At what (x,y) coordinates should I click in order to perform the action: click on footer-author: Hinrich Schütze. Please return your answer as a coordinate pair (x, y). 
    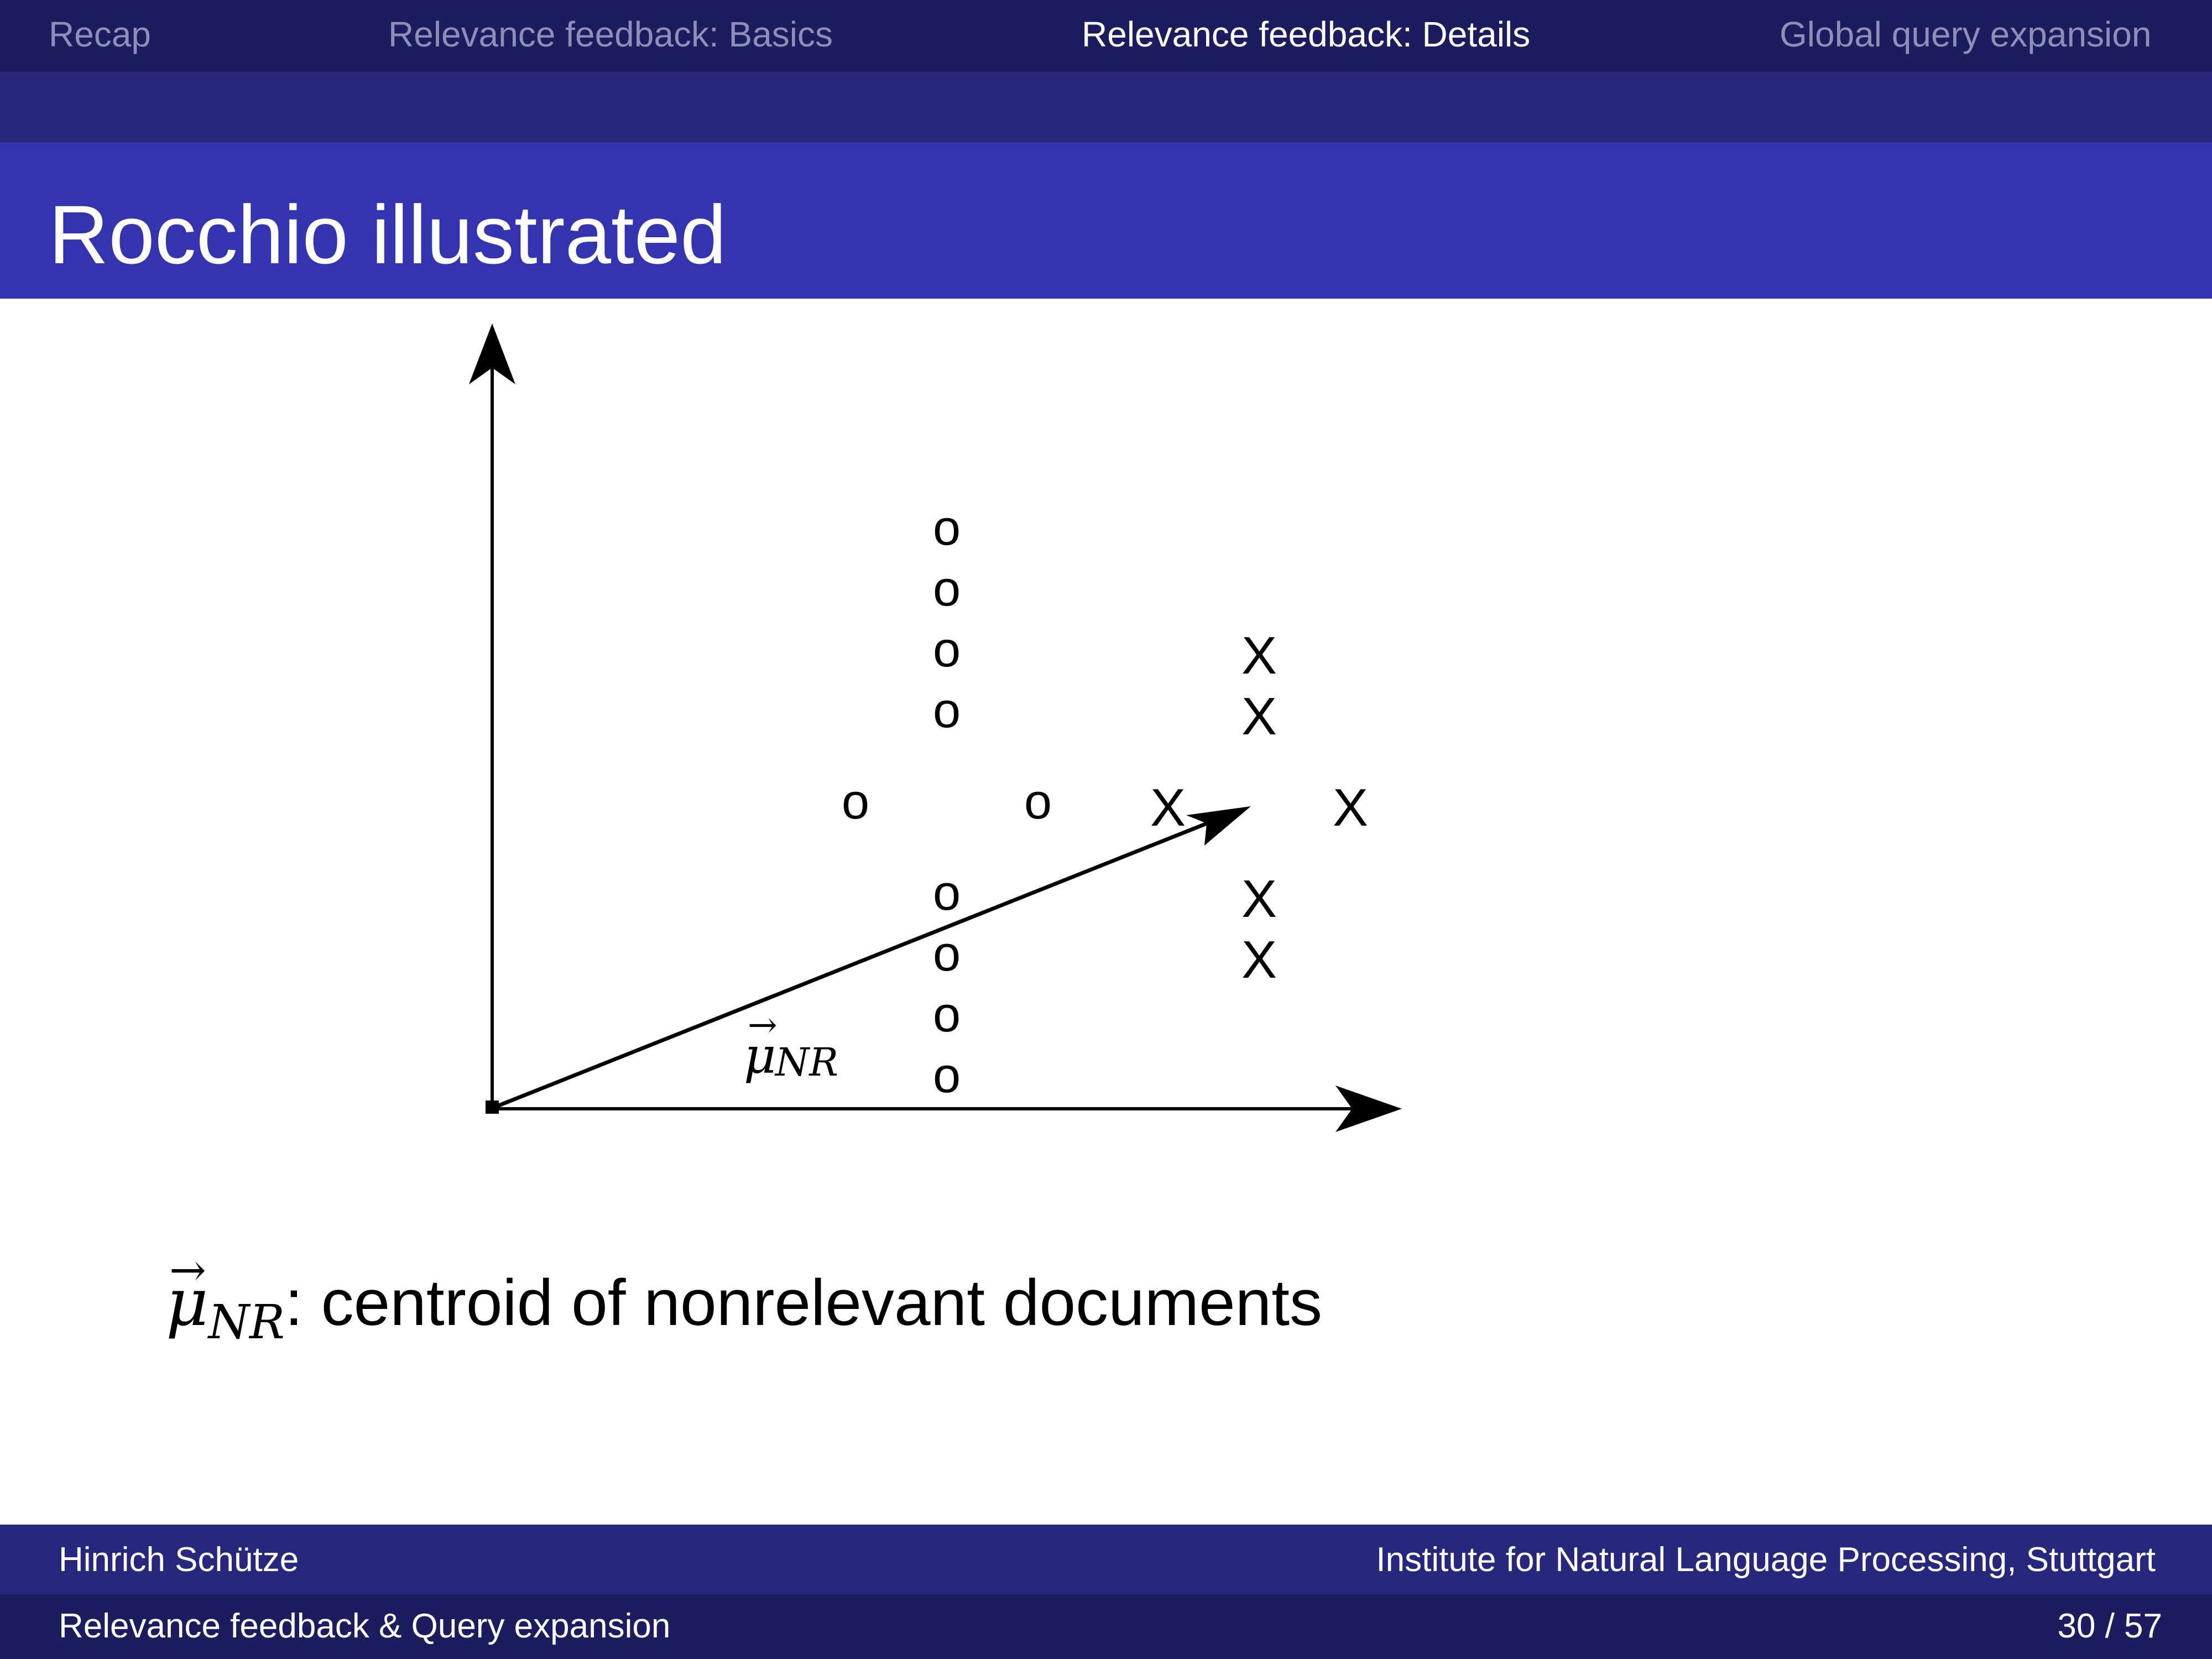
    Looking at the image, I should click on (179, 1560).